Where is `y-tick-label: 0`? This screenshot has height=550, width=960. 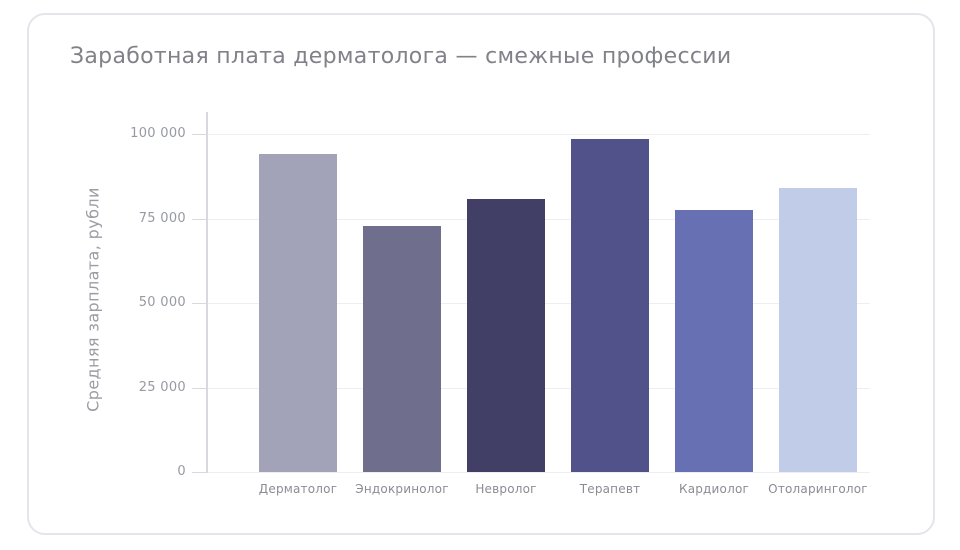 y-tick-label: 0 is located at coordinates (181, 471).